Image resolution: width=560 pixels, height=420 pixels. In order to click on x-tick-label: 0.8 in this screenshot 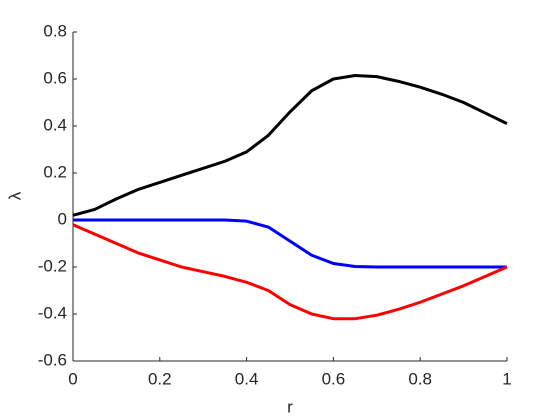, I will do `click(420, 378)`.